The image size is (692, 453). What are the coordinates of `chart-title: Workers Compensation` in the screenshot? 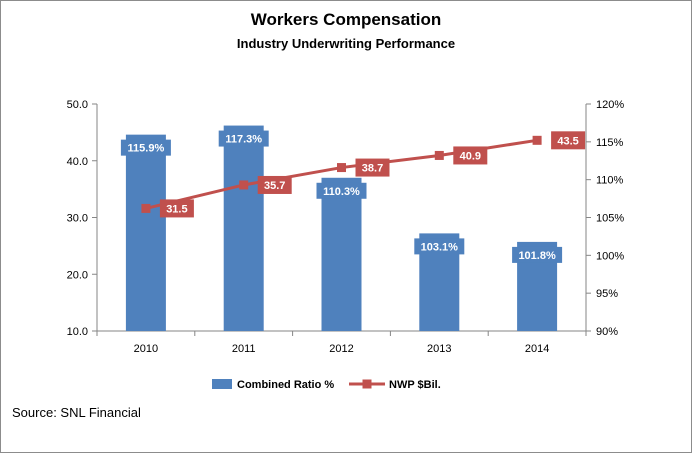 It's located at (346, 19).